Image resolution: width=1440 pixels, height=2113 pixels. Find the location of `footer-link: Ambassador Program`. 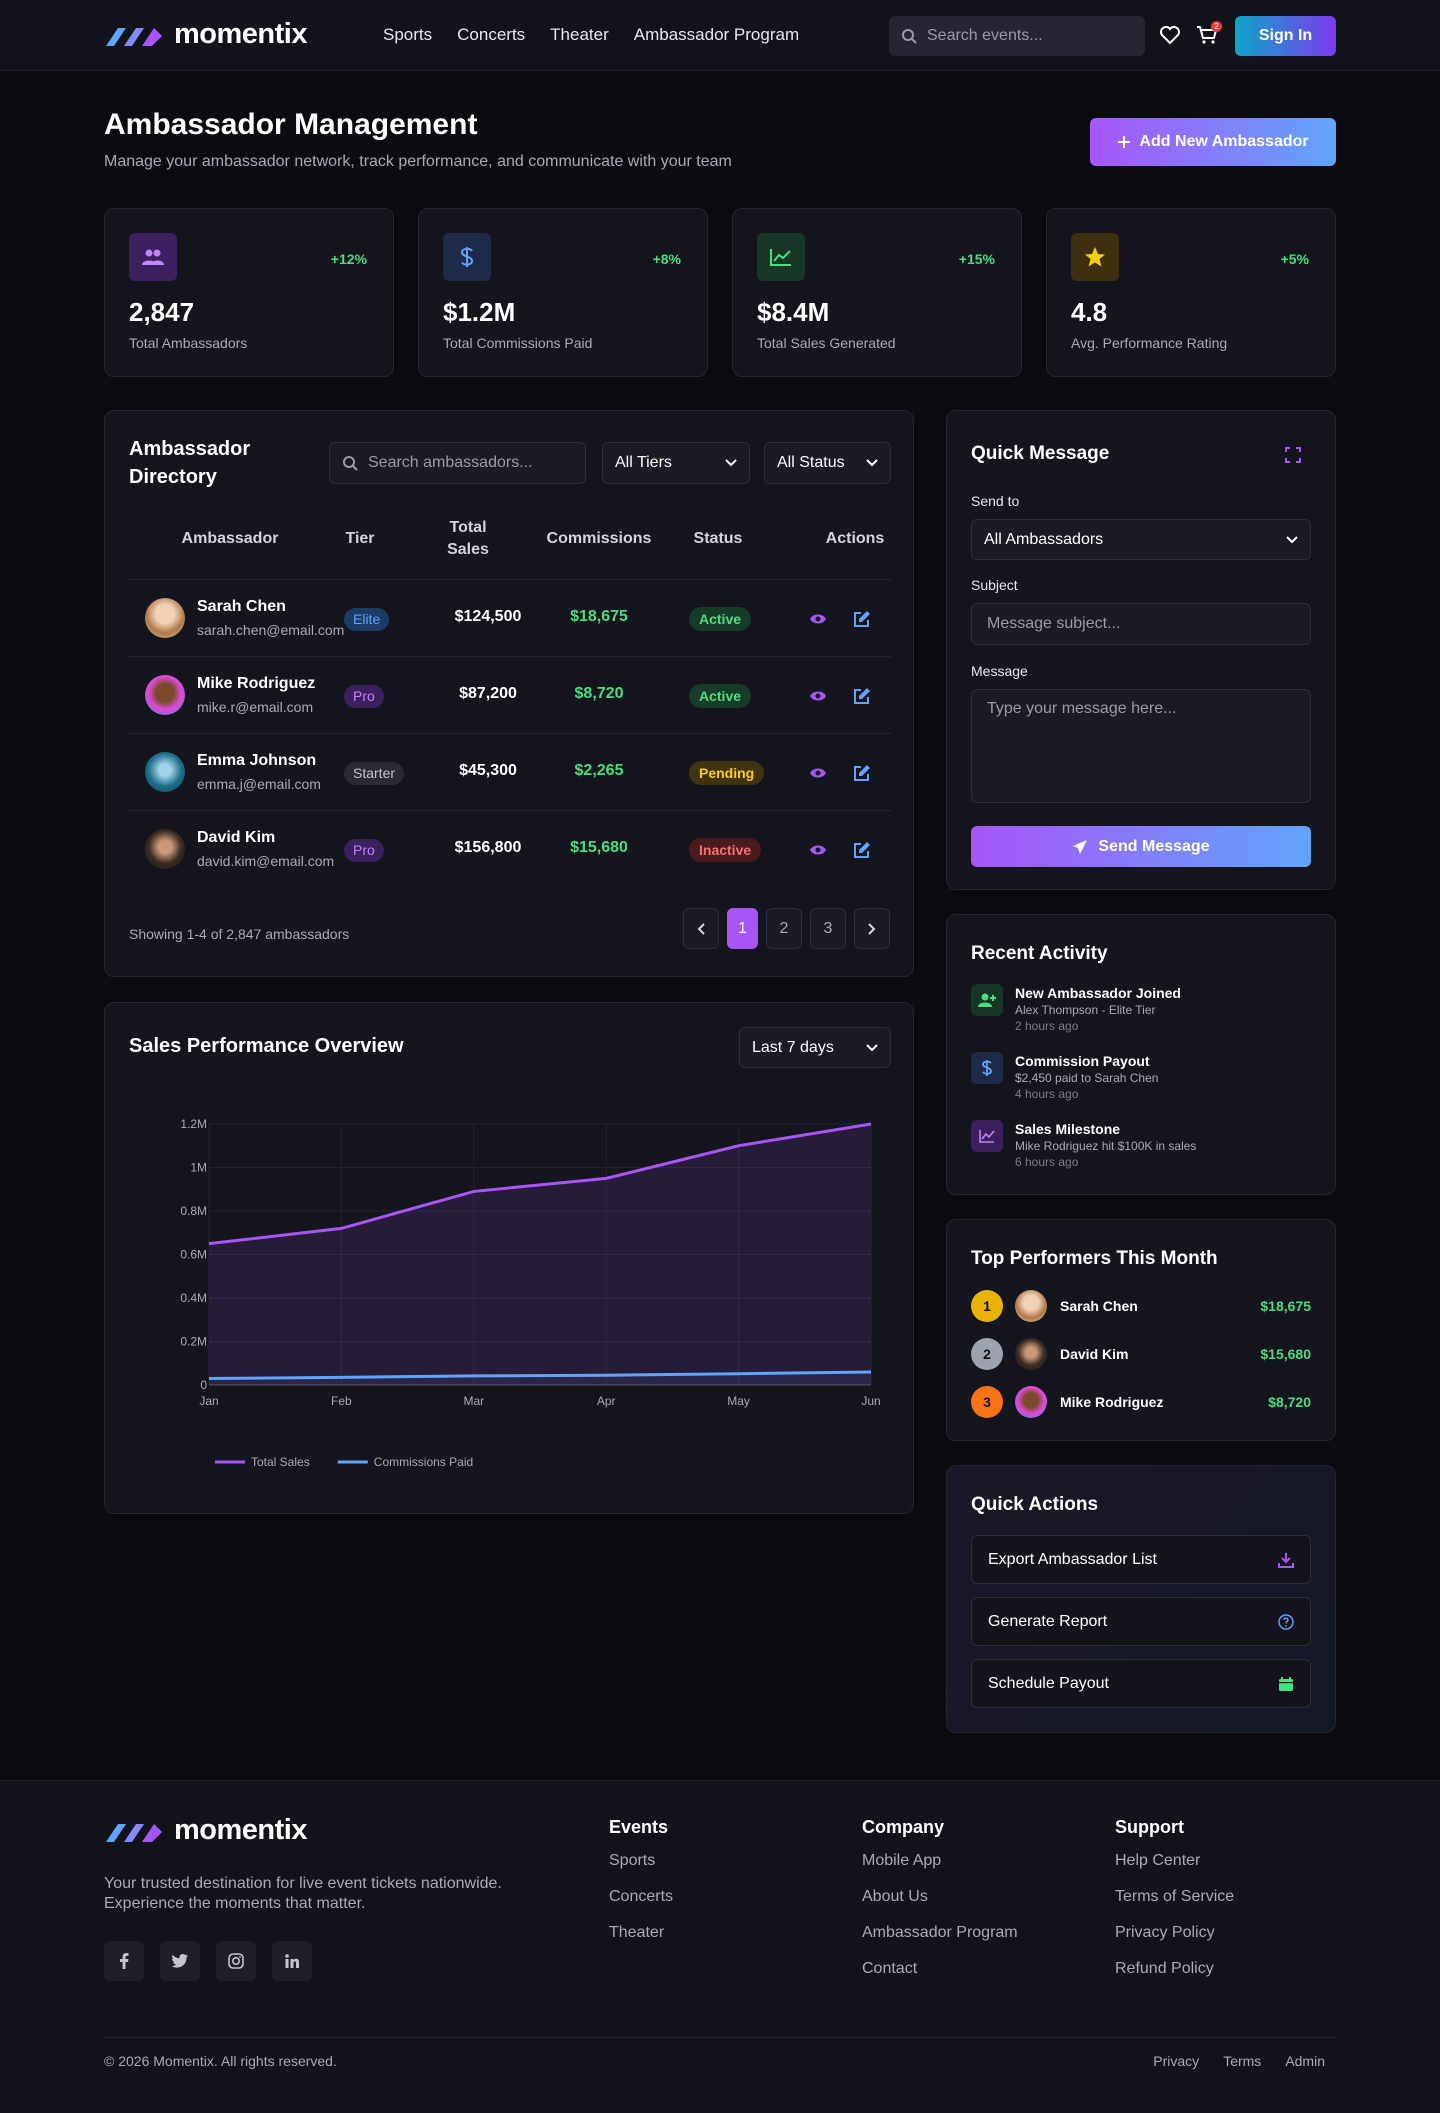

footer-link: Ambassador Program is located at coordinates (940, 1932).